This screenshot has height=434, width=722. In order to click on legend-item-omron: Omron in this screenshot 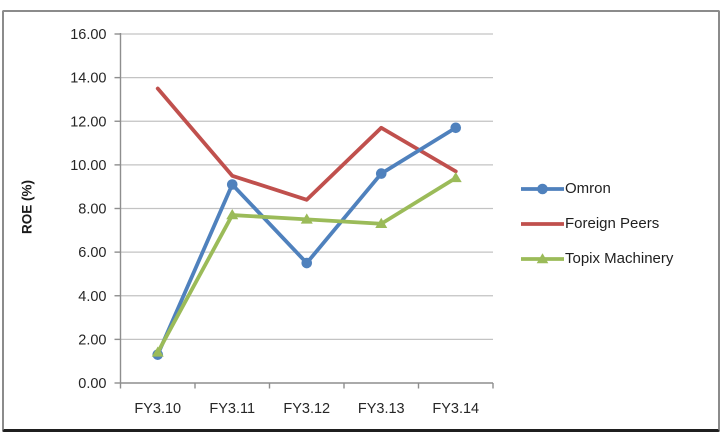, I will do `click(596, 188)`.